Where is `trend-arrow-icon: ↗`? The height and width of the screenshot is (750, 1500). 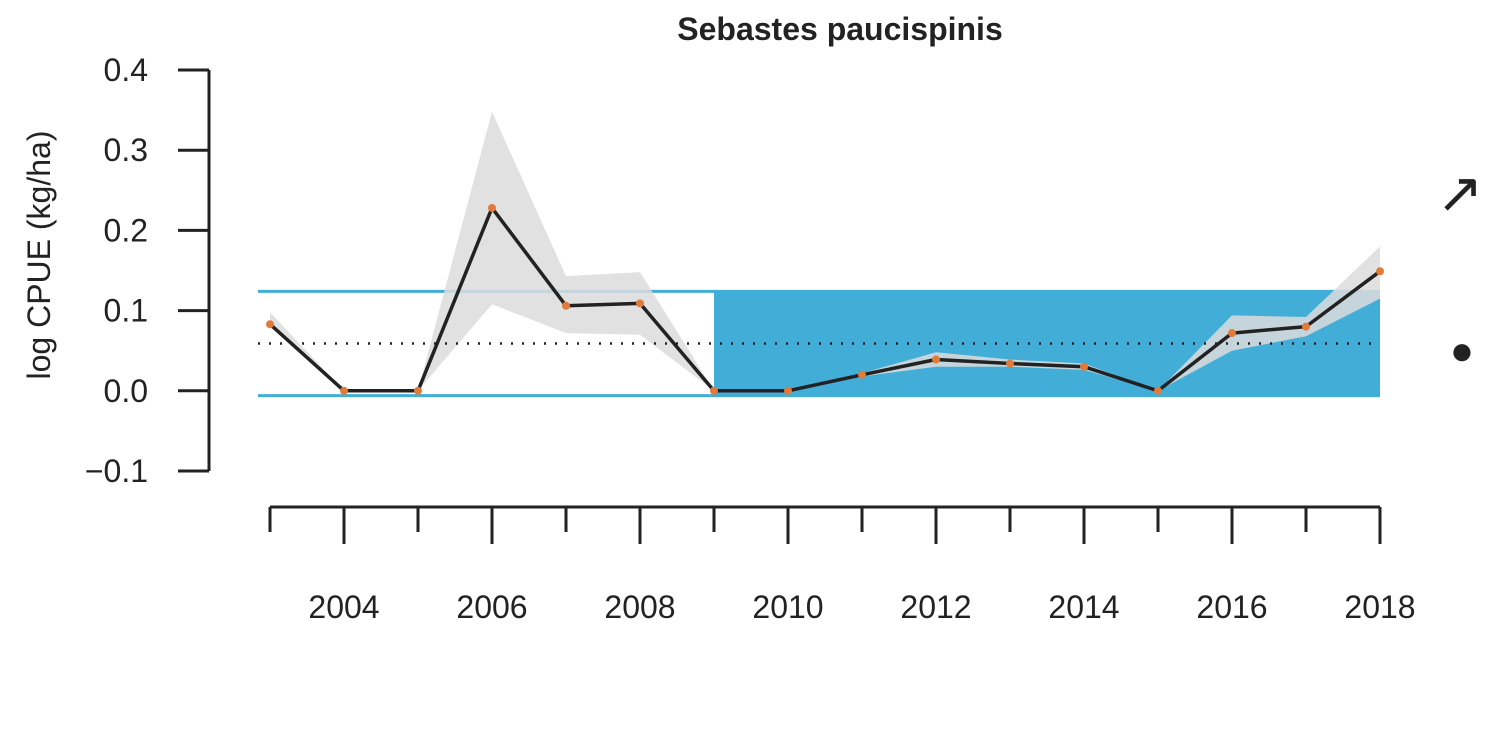
trend-arrow-icon: ↗ is located at coordinates (1460, 192).